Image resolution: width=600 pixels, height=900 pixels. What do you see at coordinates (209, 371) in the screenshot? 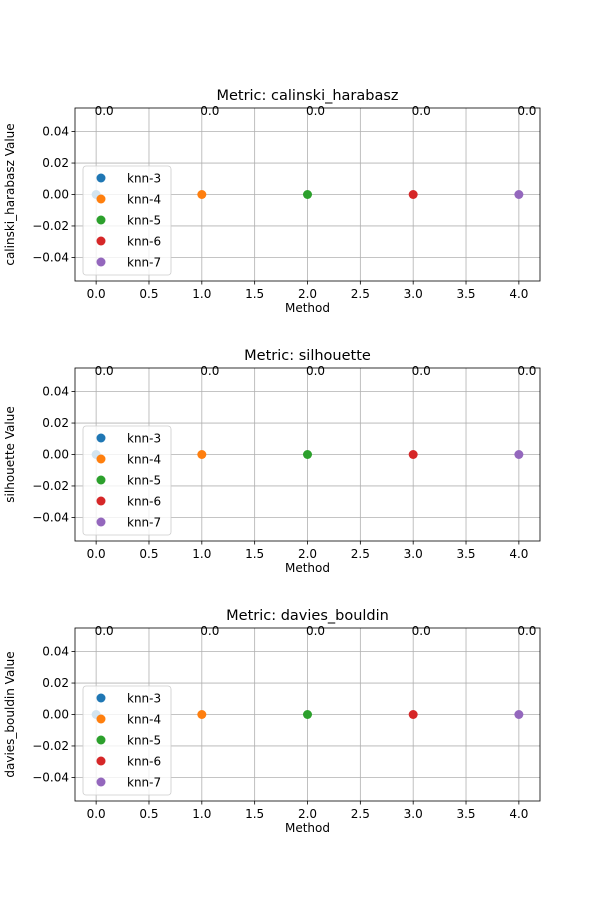
I see `value-label-knn-4: 0.0` at bounding box center [209, 371].